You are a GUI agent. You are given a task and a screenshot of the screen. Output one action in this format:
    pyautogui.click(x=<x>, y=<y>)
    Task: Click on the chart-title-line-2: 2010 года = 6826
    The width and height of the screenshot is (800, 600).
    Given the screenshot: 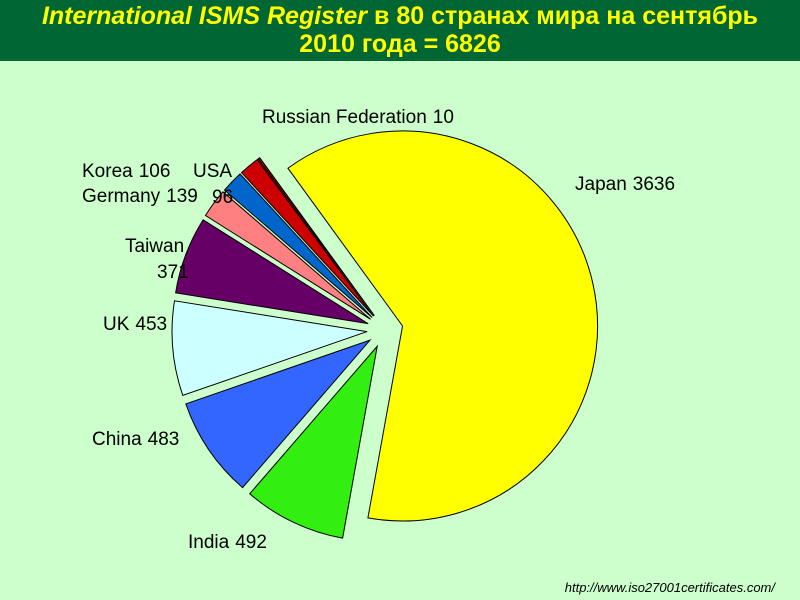 What is the action you would take?
    pyautogui.click(x=399, y=44)
    